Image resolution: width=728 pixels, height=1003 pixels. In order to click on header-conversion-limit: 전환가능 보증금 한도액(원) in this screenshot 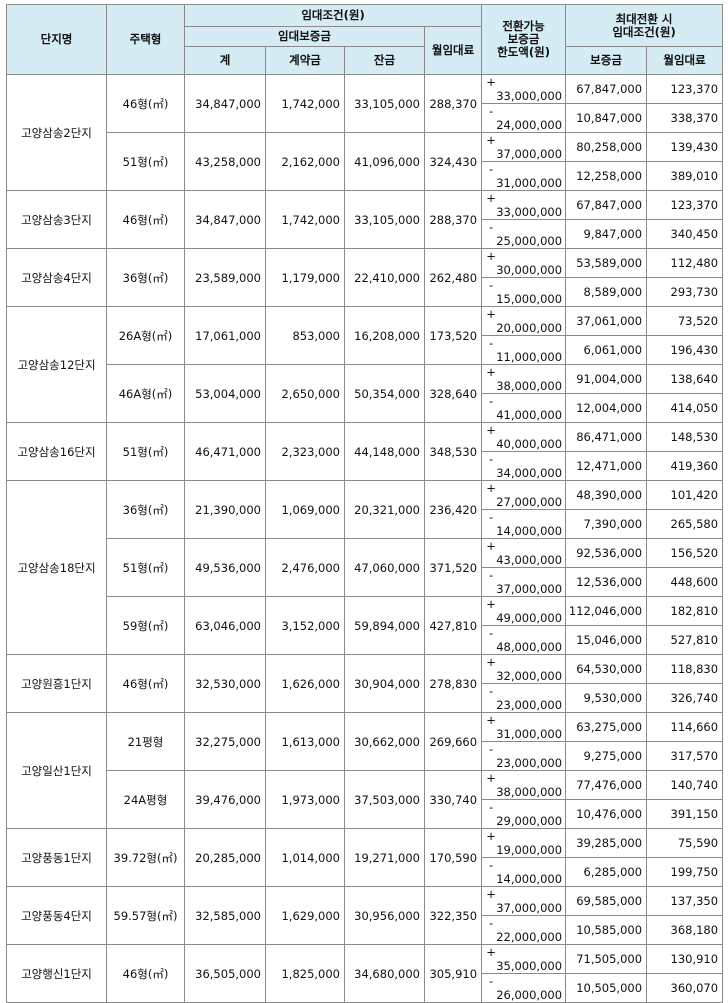, I will do `click(524, 39)`.